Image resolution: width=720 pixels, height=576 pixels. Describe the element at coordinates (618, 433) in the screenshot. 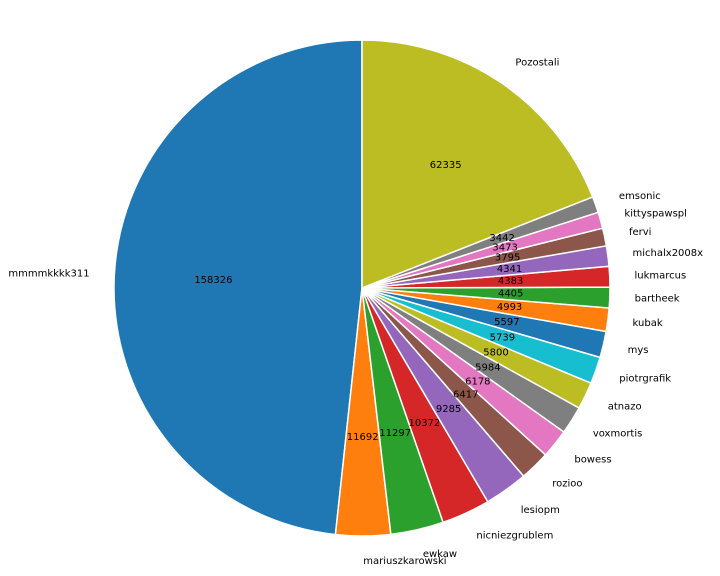

I see `slice-label-voxmortis: voxmortis` at that location.